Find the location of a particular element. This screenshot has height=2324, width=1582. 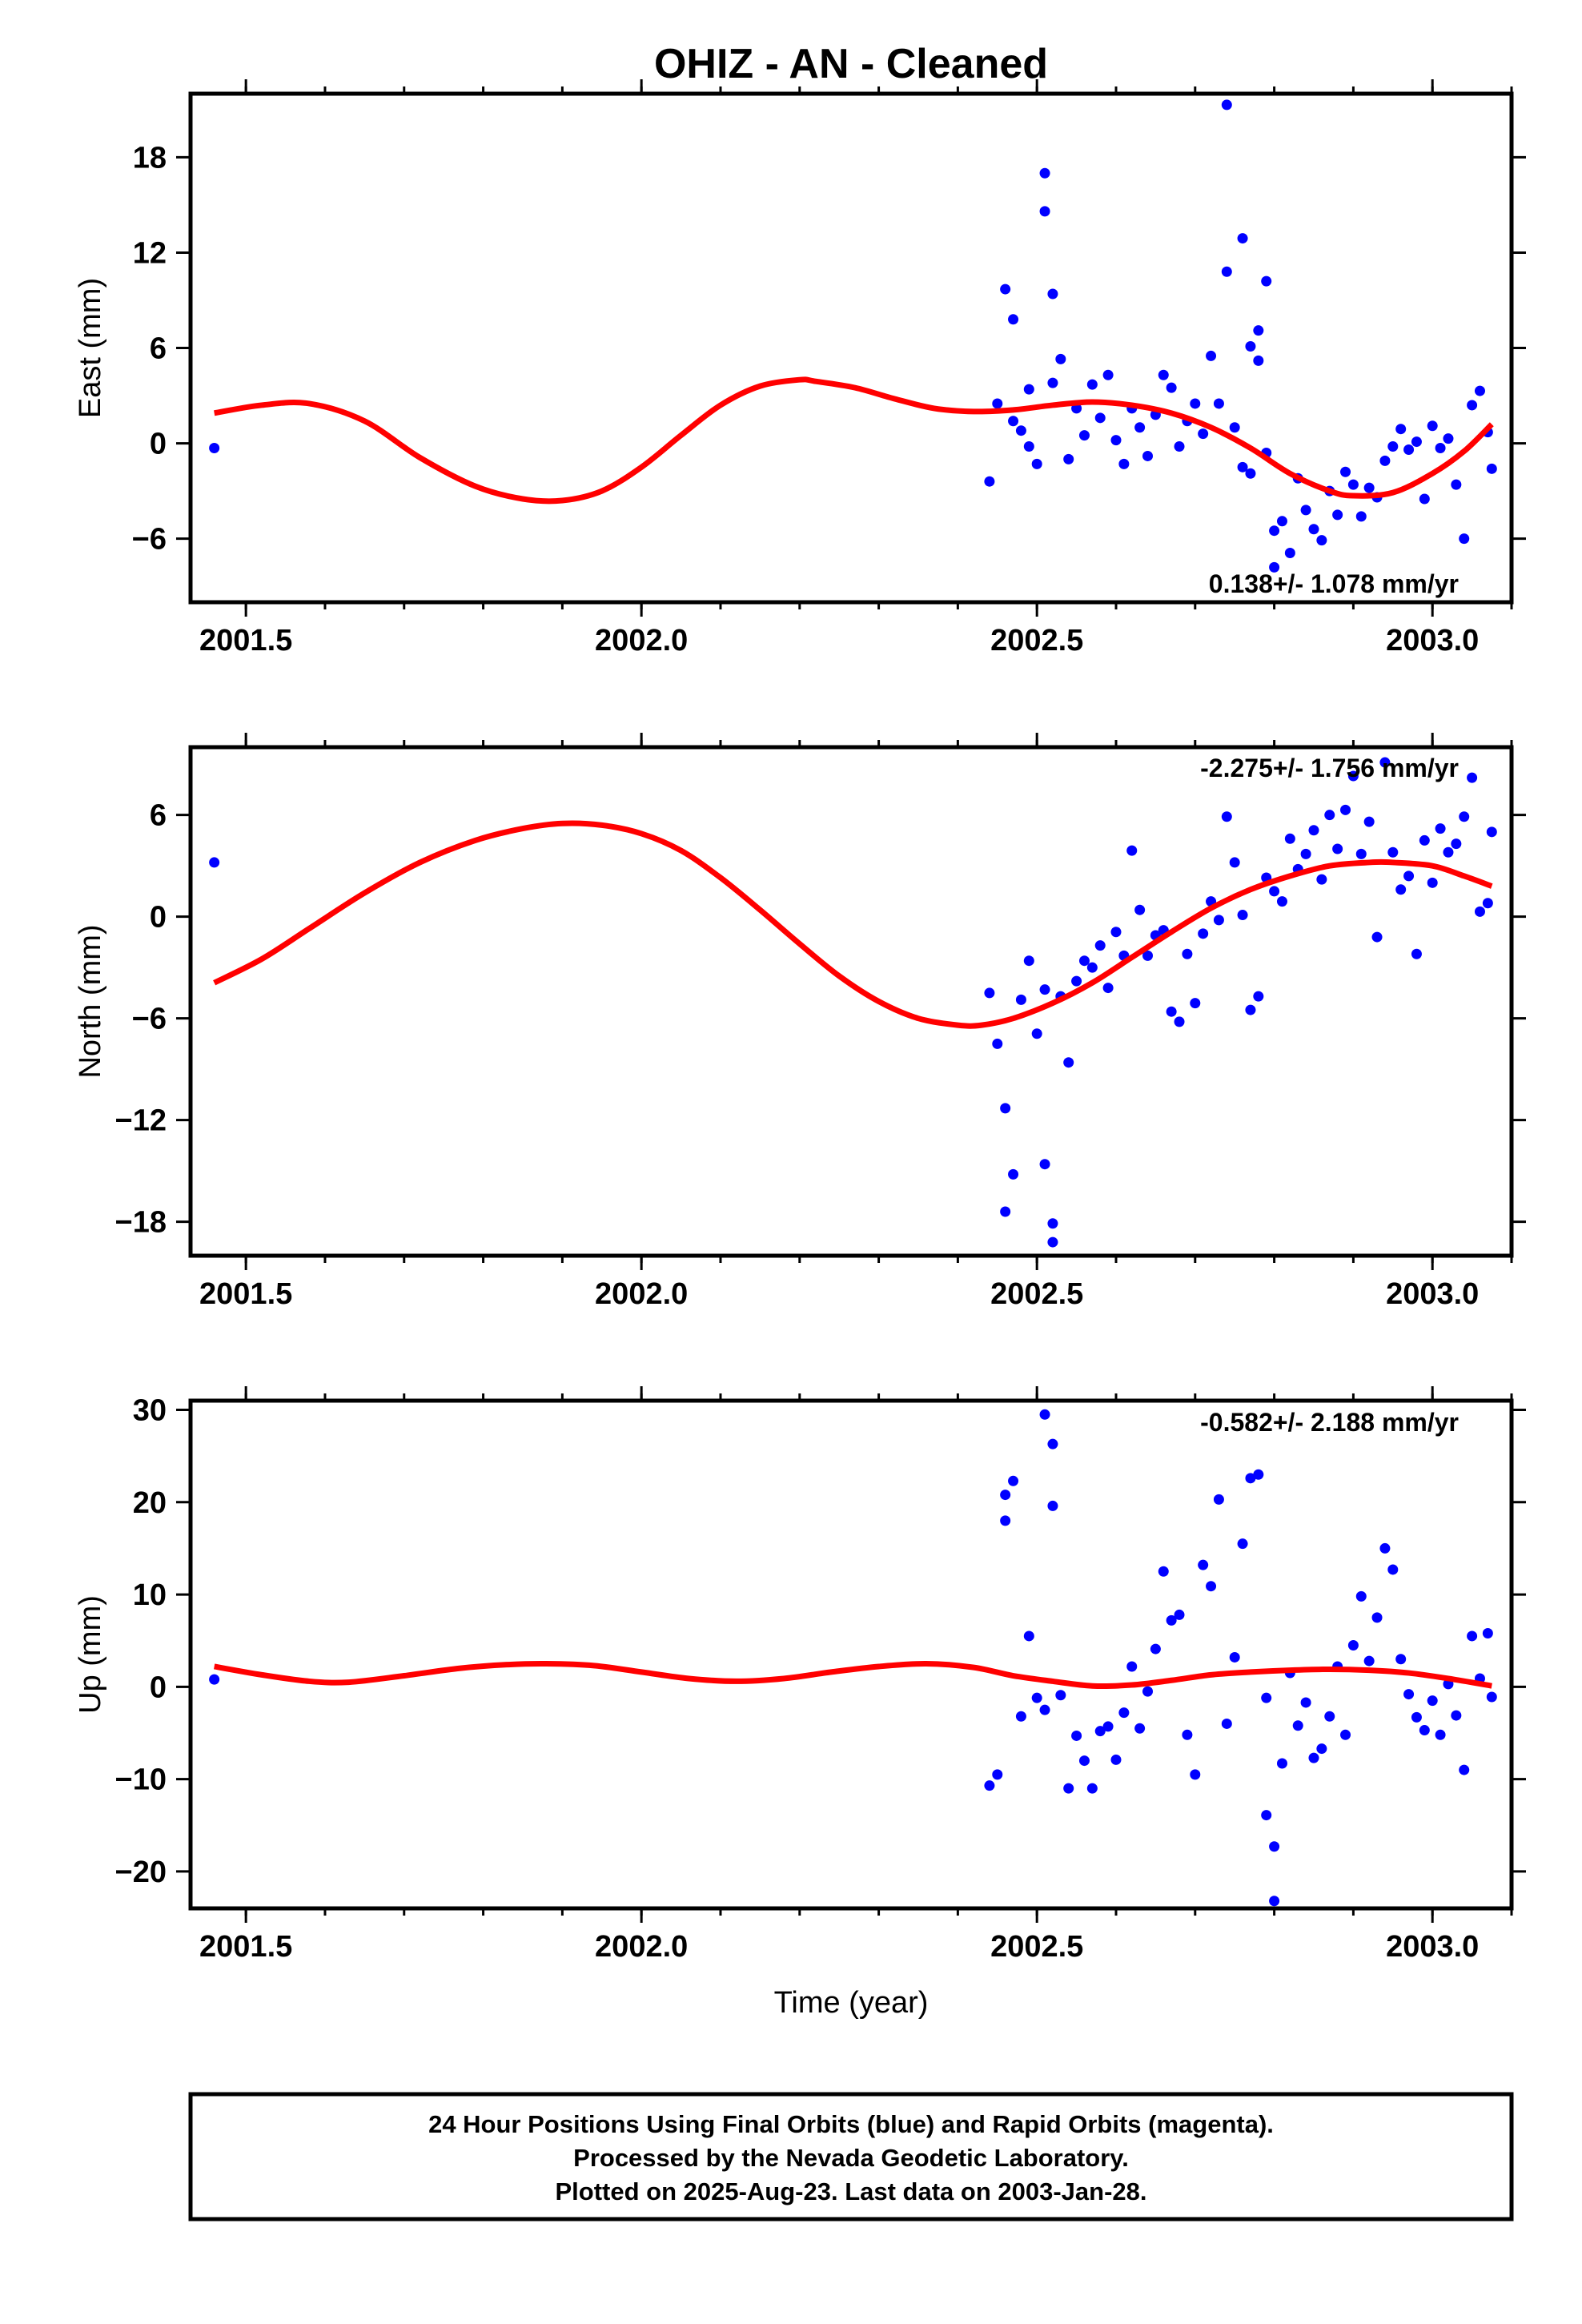

model-curve-north is located at coordinates (853, 924).